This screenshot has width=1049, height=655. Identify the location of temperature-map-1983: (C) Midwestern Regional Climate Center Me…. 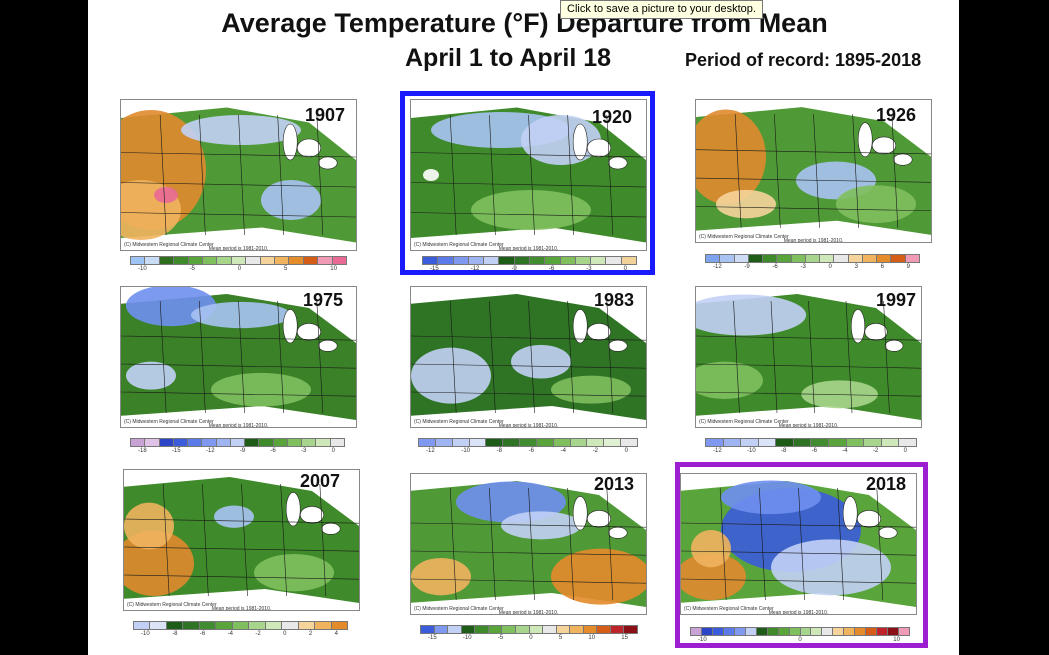
(528, 357).